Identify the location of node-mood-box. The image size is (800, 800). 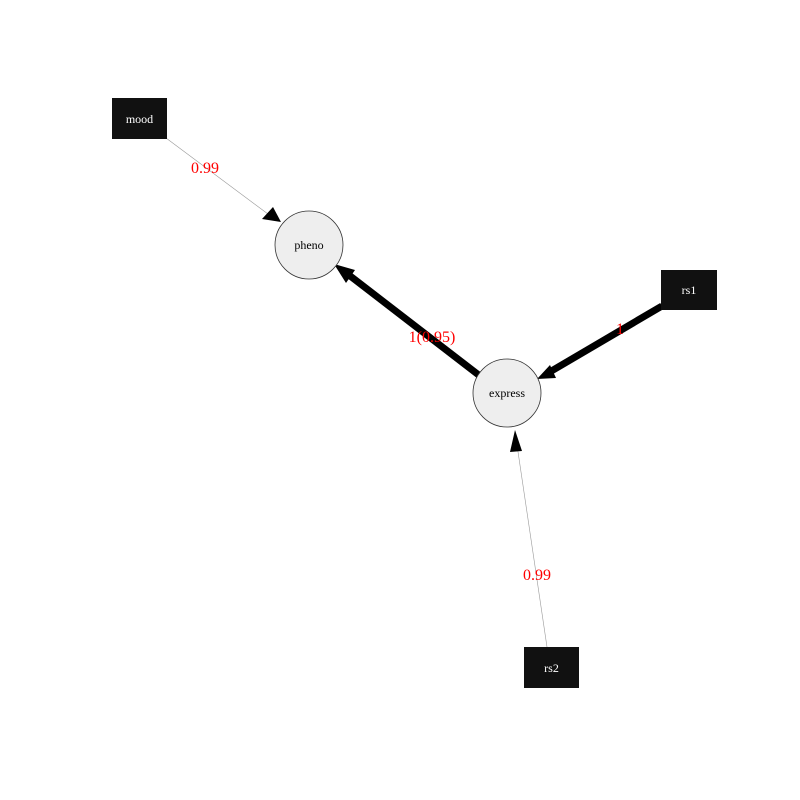
(139, 118).